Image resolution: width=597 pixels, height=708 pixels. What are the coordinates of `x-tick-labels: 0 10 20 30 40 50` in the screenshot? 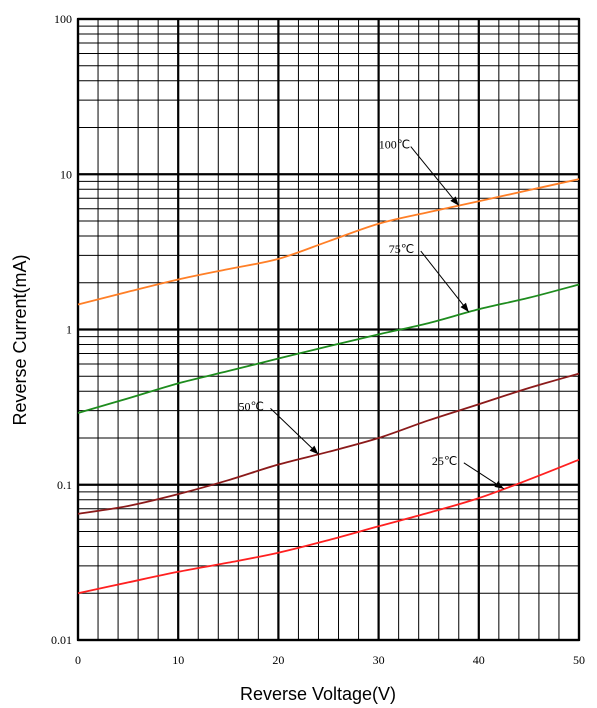 It's located at (330, 660).